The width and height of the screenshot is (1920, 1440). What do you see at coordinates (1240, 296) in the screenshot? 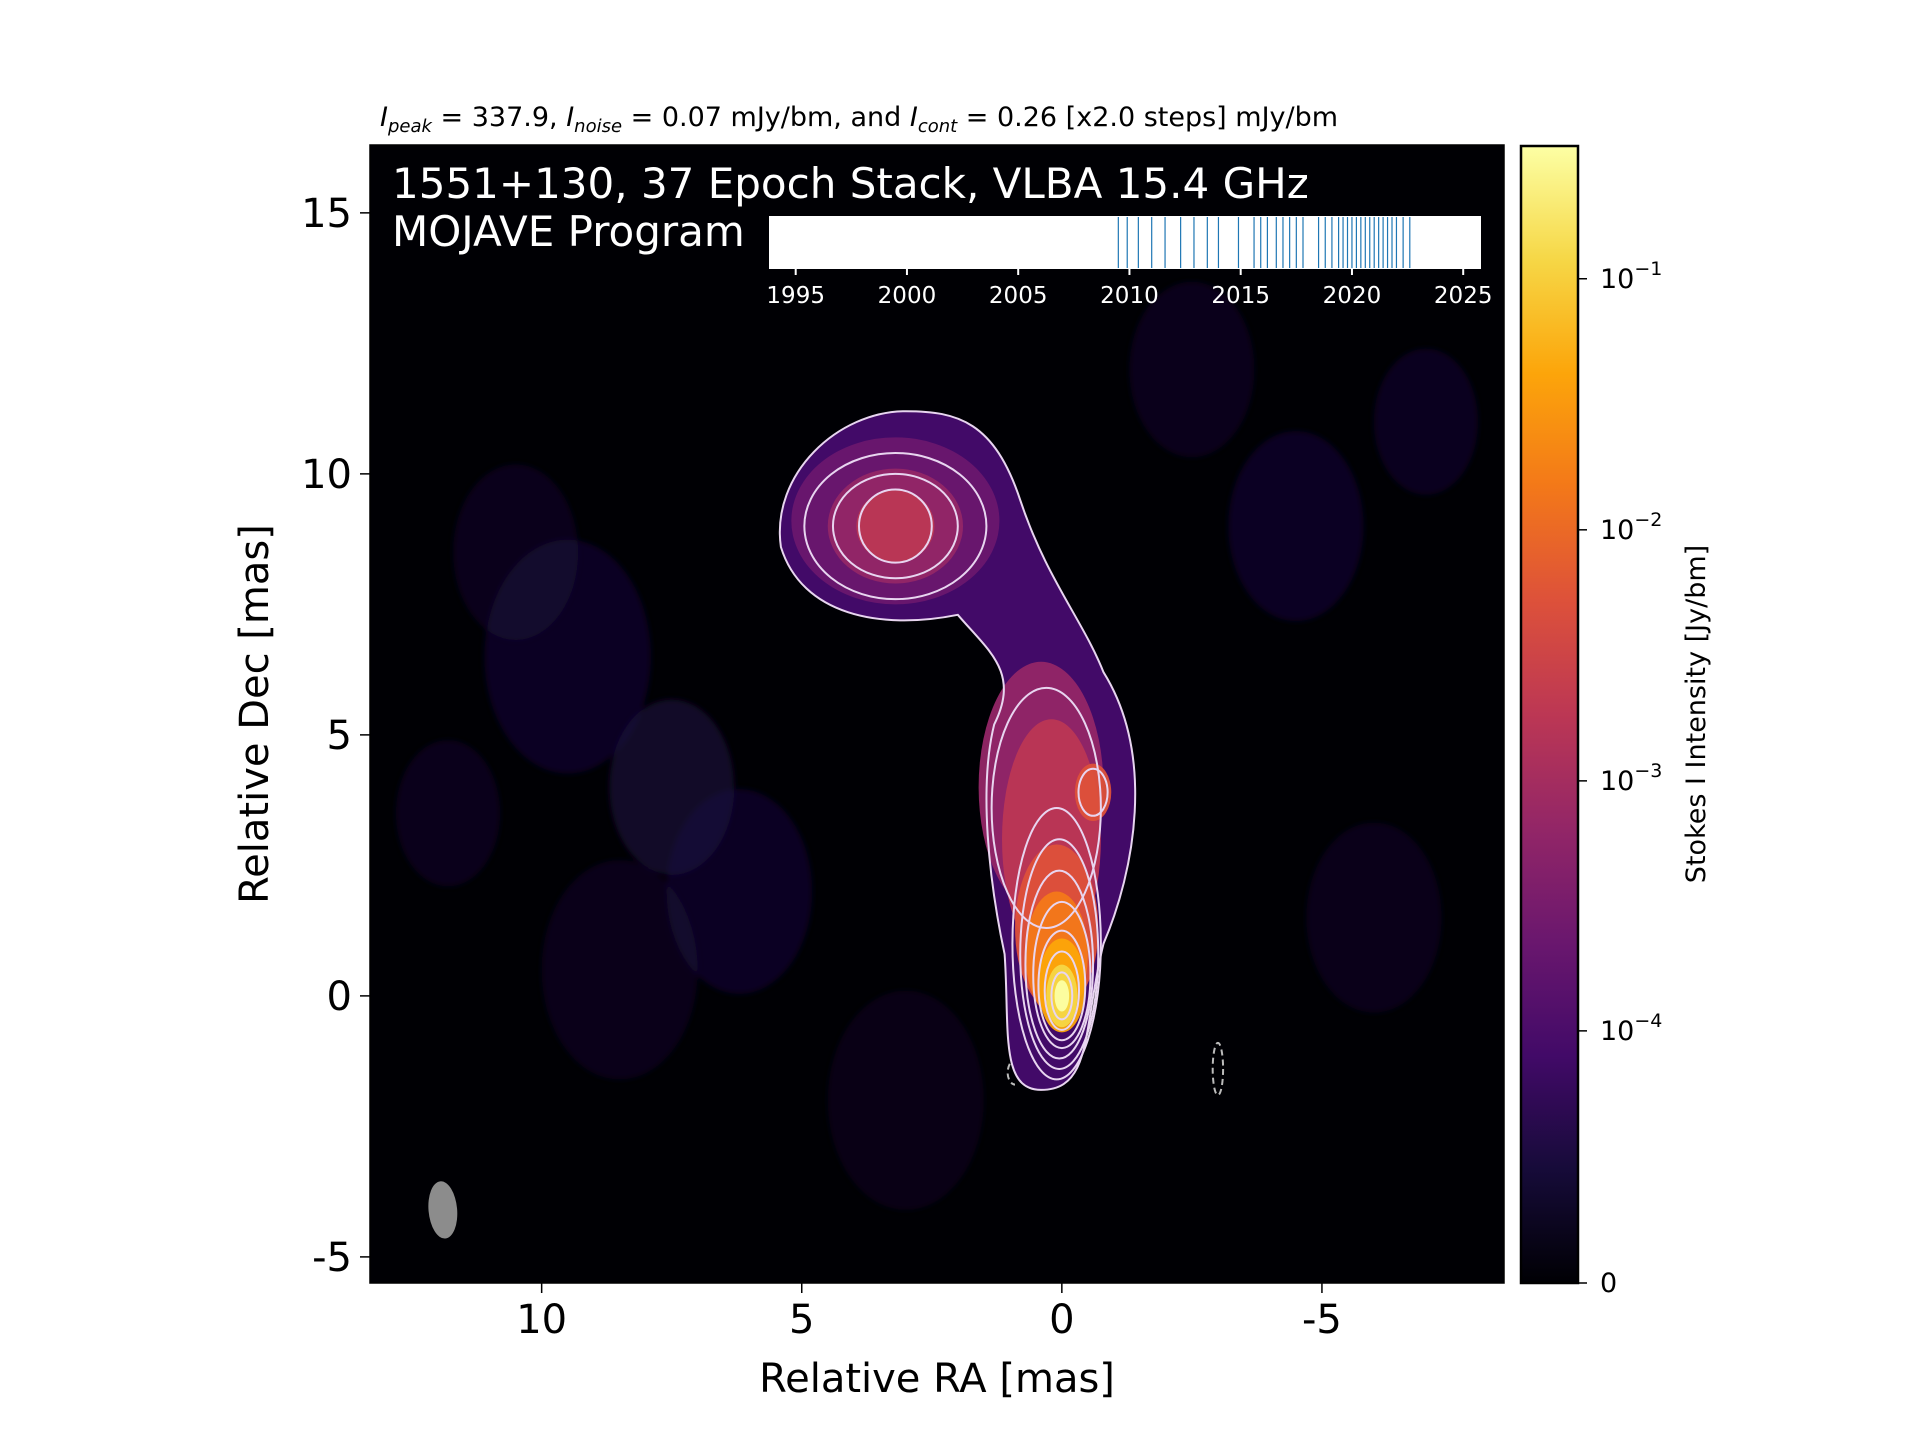
I see `timeline-tick-label: 2015` at bounding box center [1240, 296].